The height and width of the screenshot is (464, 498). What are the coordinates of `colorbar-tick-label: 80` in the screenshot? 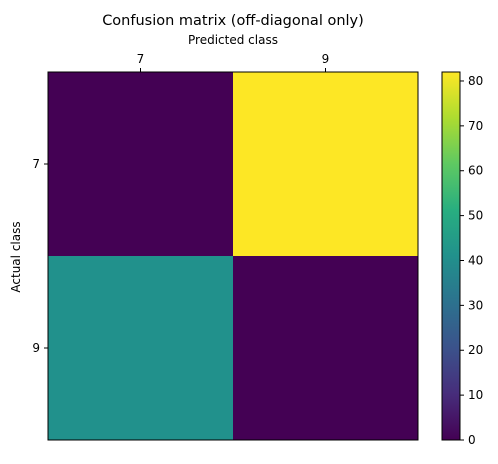 It's located at (475, 81).